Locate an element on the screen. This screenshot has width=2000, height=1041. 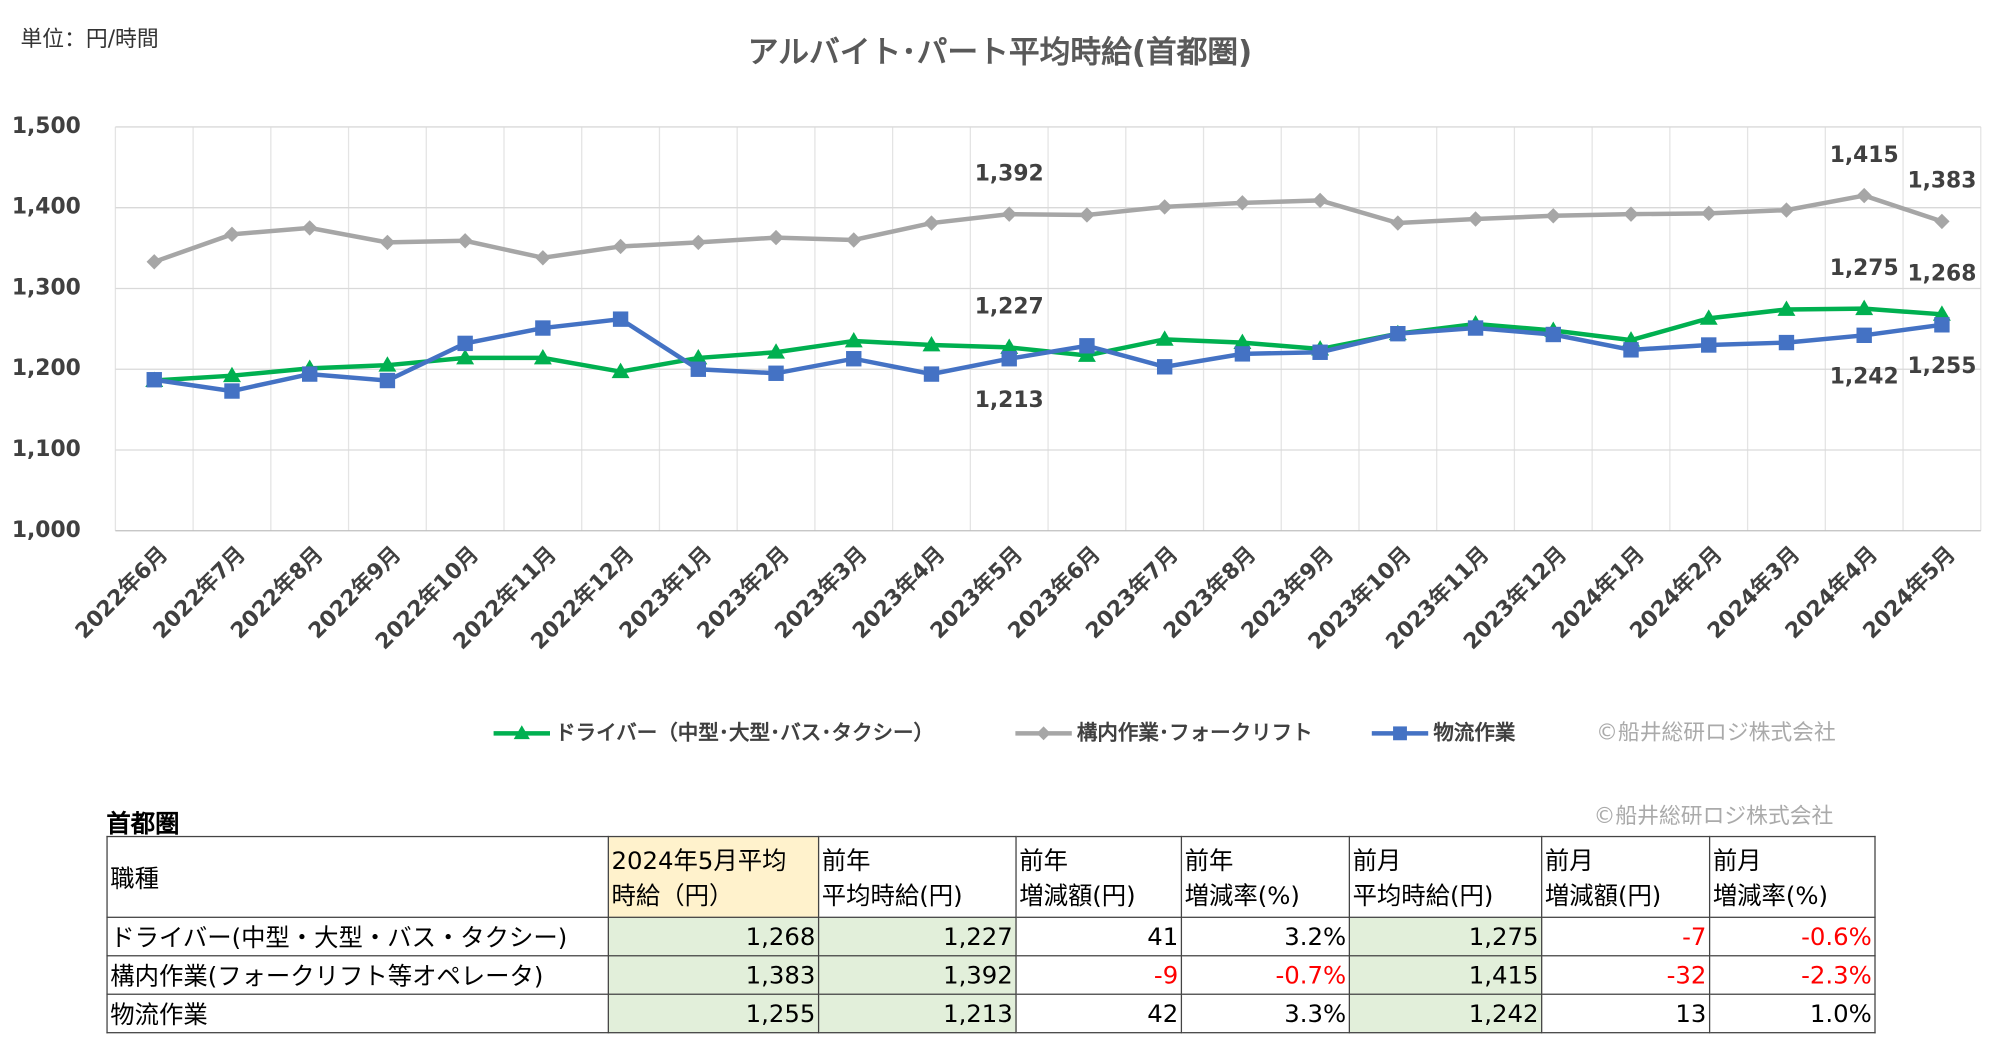
y-tick-label: 1,100 is located at coordinates (46, 449).